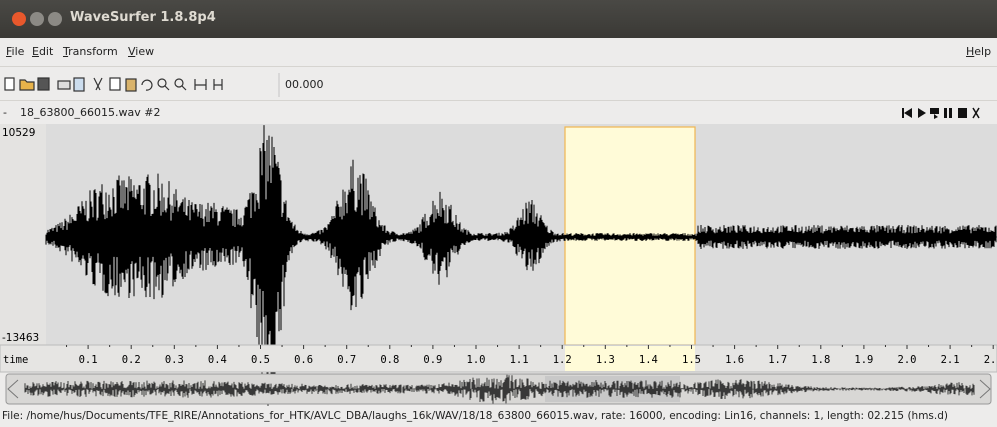  What do you see at coordinates (90, 51) in the screenshot?
I see `menu-transform: Transform` at bounding box center [90, 51].